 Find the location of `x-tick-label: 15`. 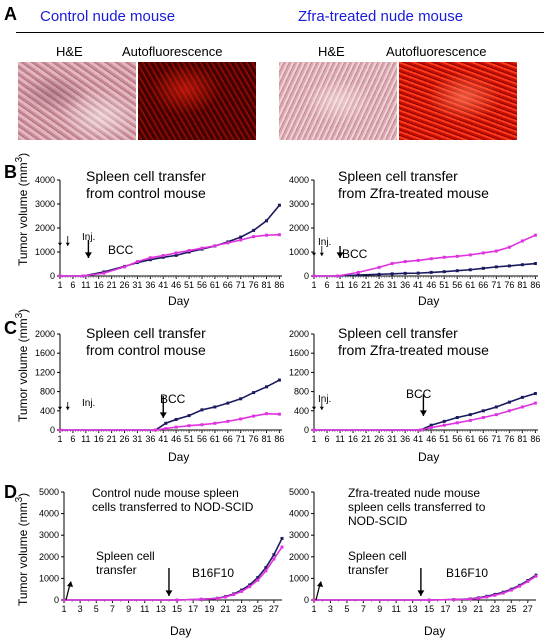

x-tick-label: 15 is located at coordinates (429, 609).